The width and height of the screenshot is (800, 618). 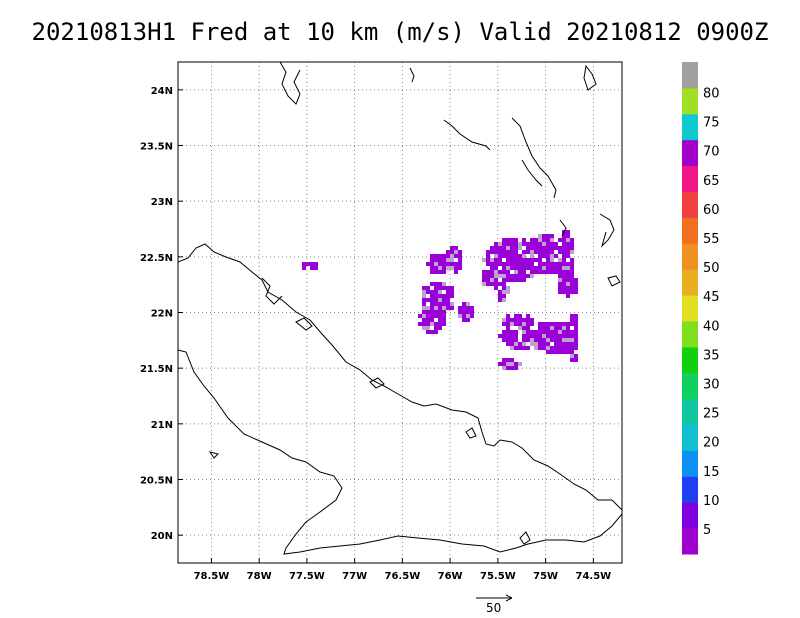 I want to click on reference-vector-label: 50, so click(x=493, y=608).